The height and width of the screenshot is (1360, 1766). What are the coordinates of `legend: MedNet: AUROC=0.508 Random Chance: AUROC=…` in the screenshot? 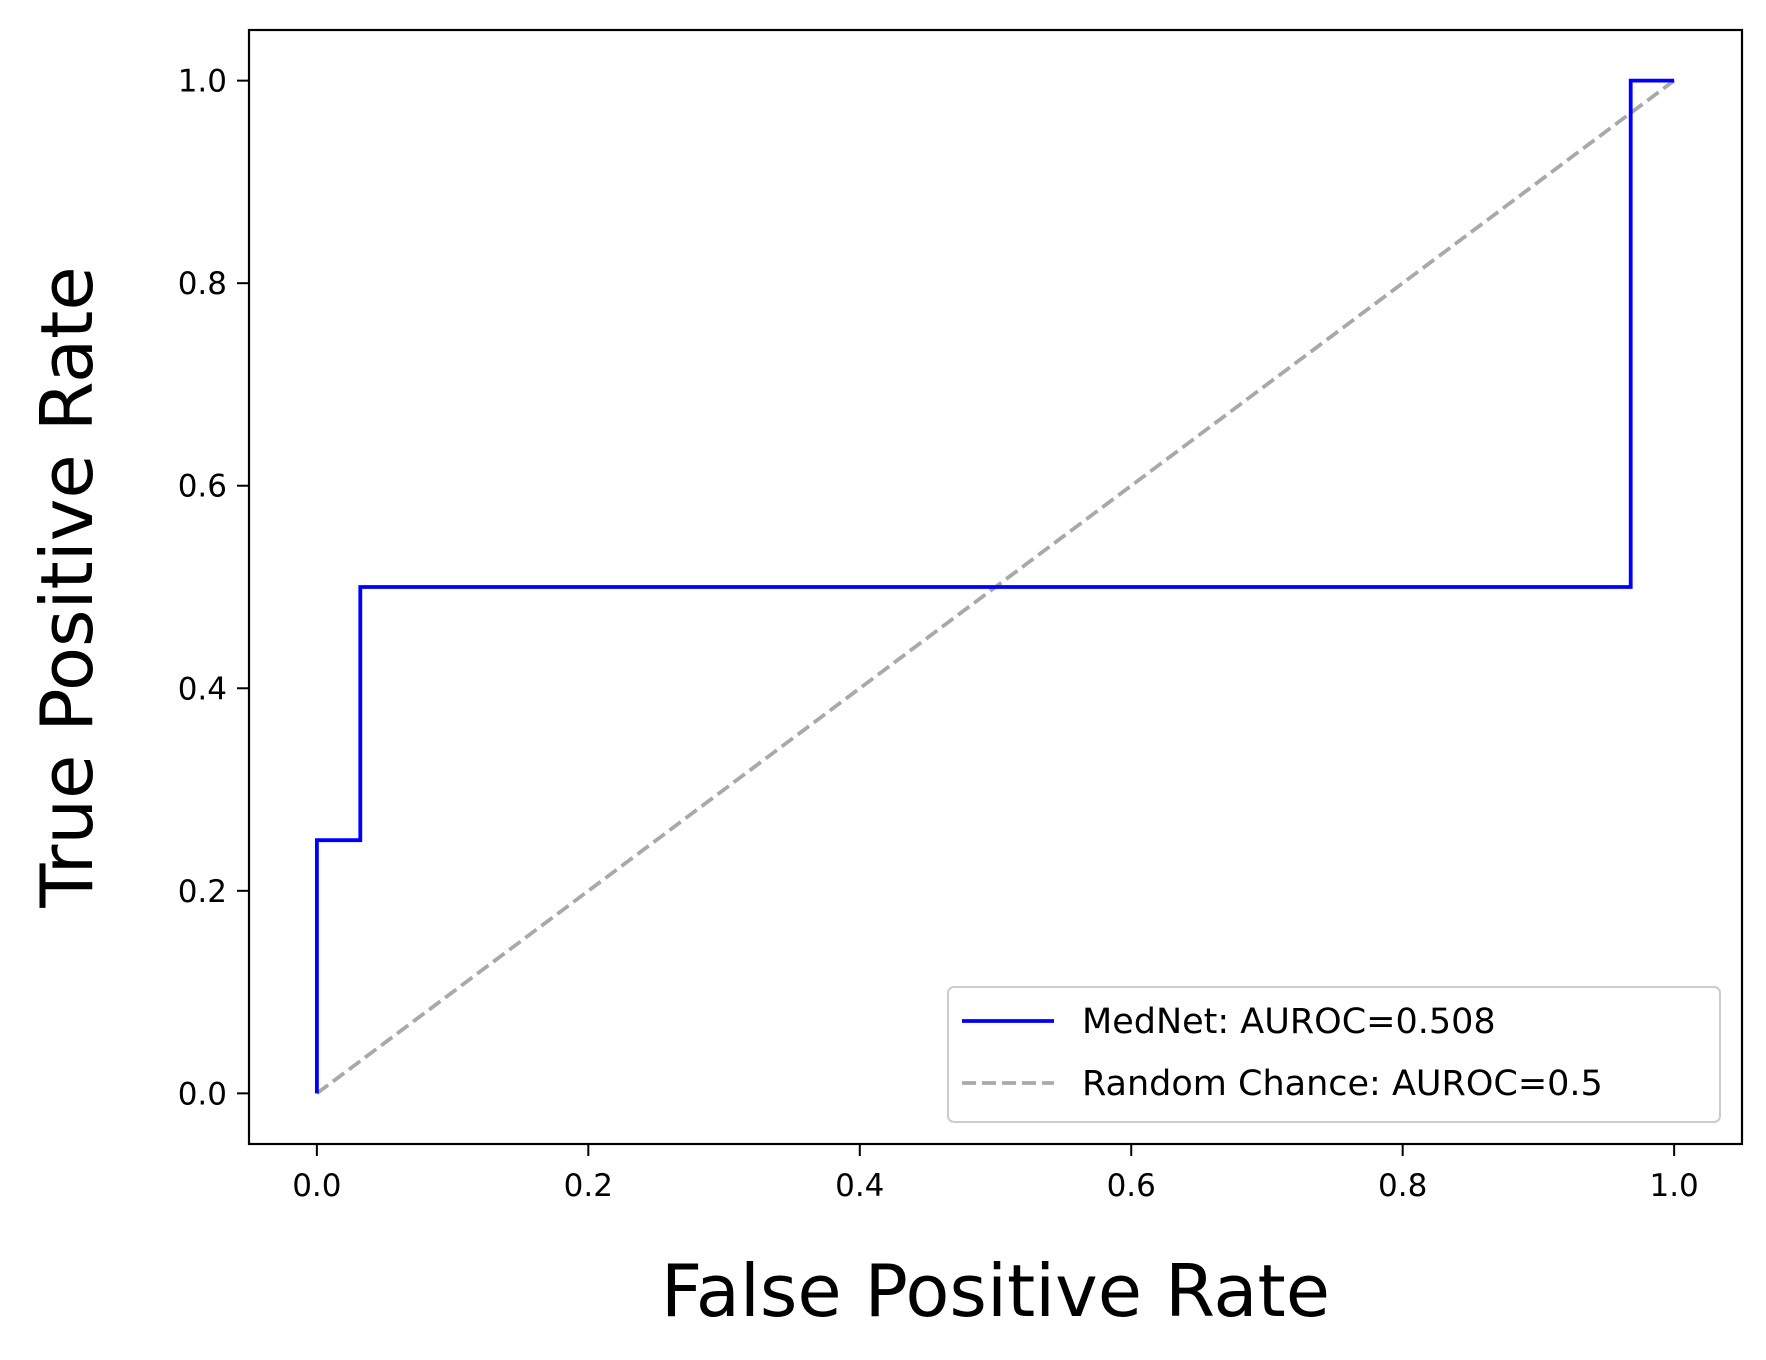 It's located at (1334, 1054).